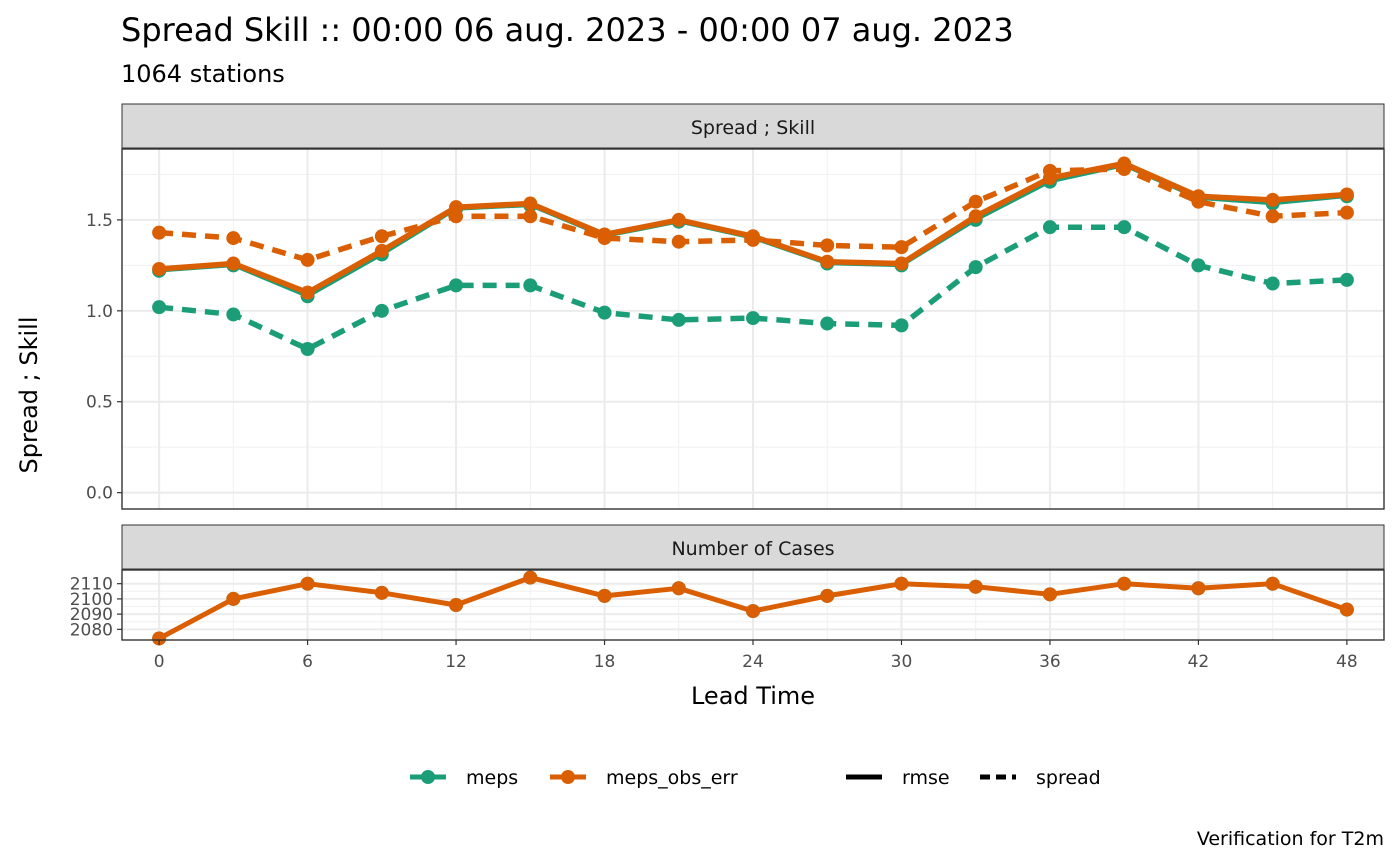  I want to click on y-axis-title: Spread ; Skill, so click(29, 395).